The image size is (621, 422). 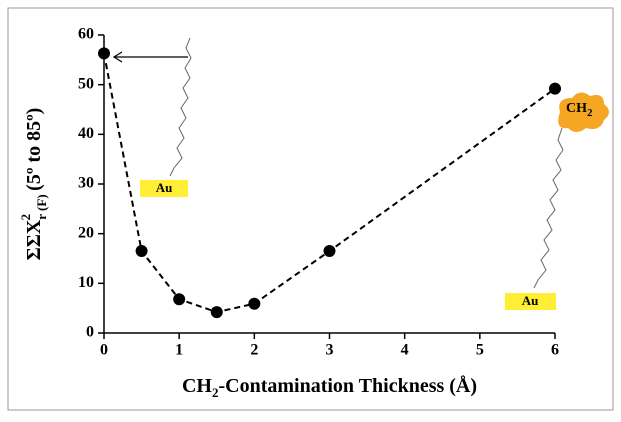 I want to click on x-label-sub: 2, so click(x=215, y=392).